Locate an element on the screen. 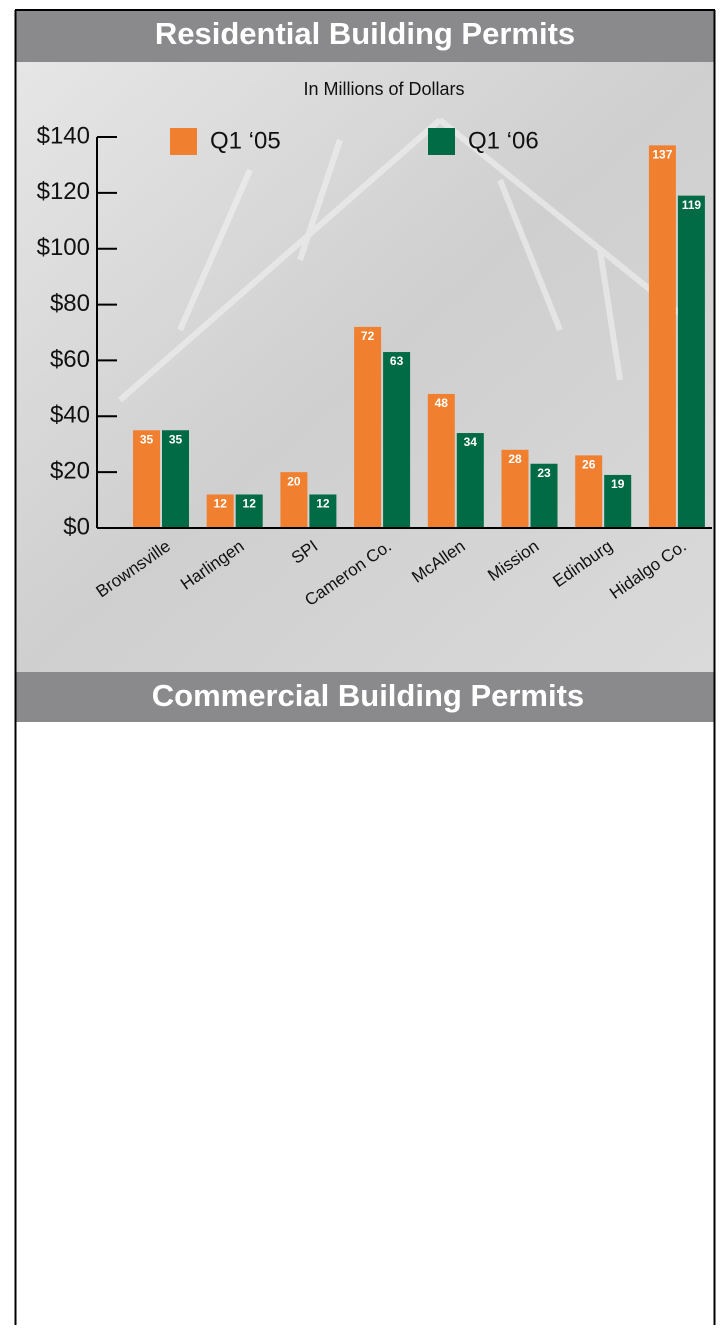 This screenshot has width=720, height=1335. value-label: 72 is located at coordinates (368, 336).